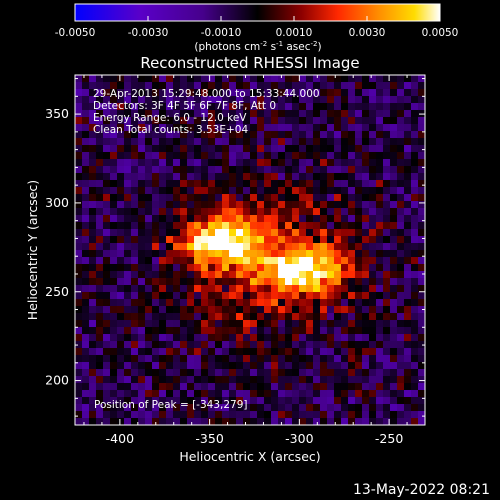 This screenshot has width=500, height=500. I want to click on colorbar-unit-label: (photons cm-2 s-1 asec-2), so click(257, 46).